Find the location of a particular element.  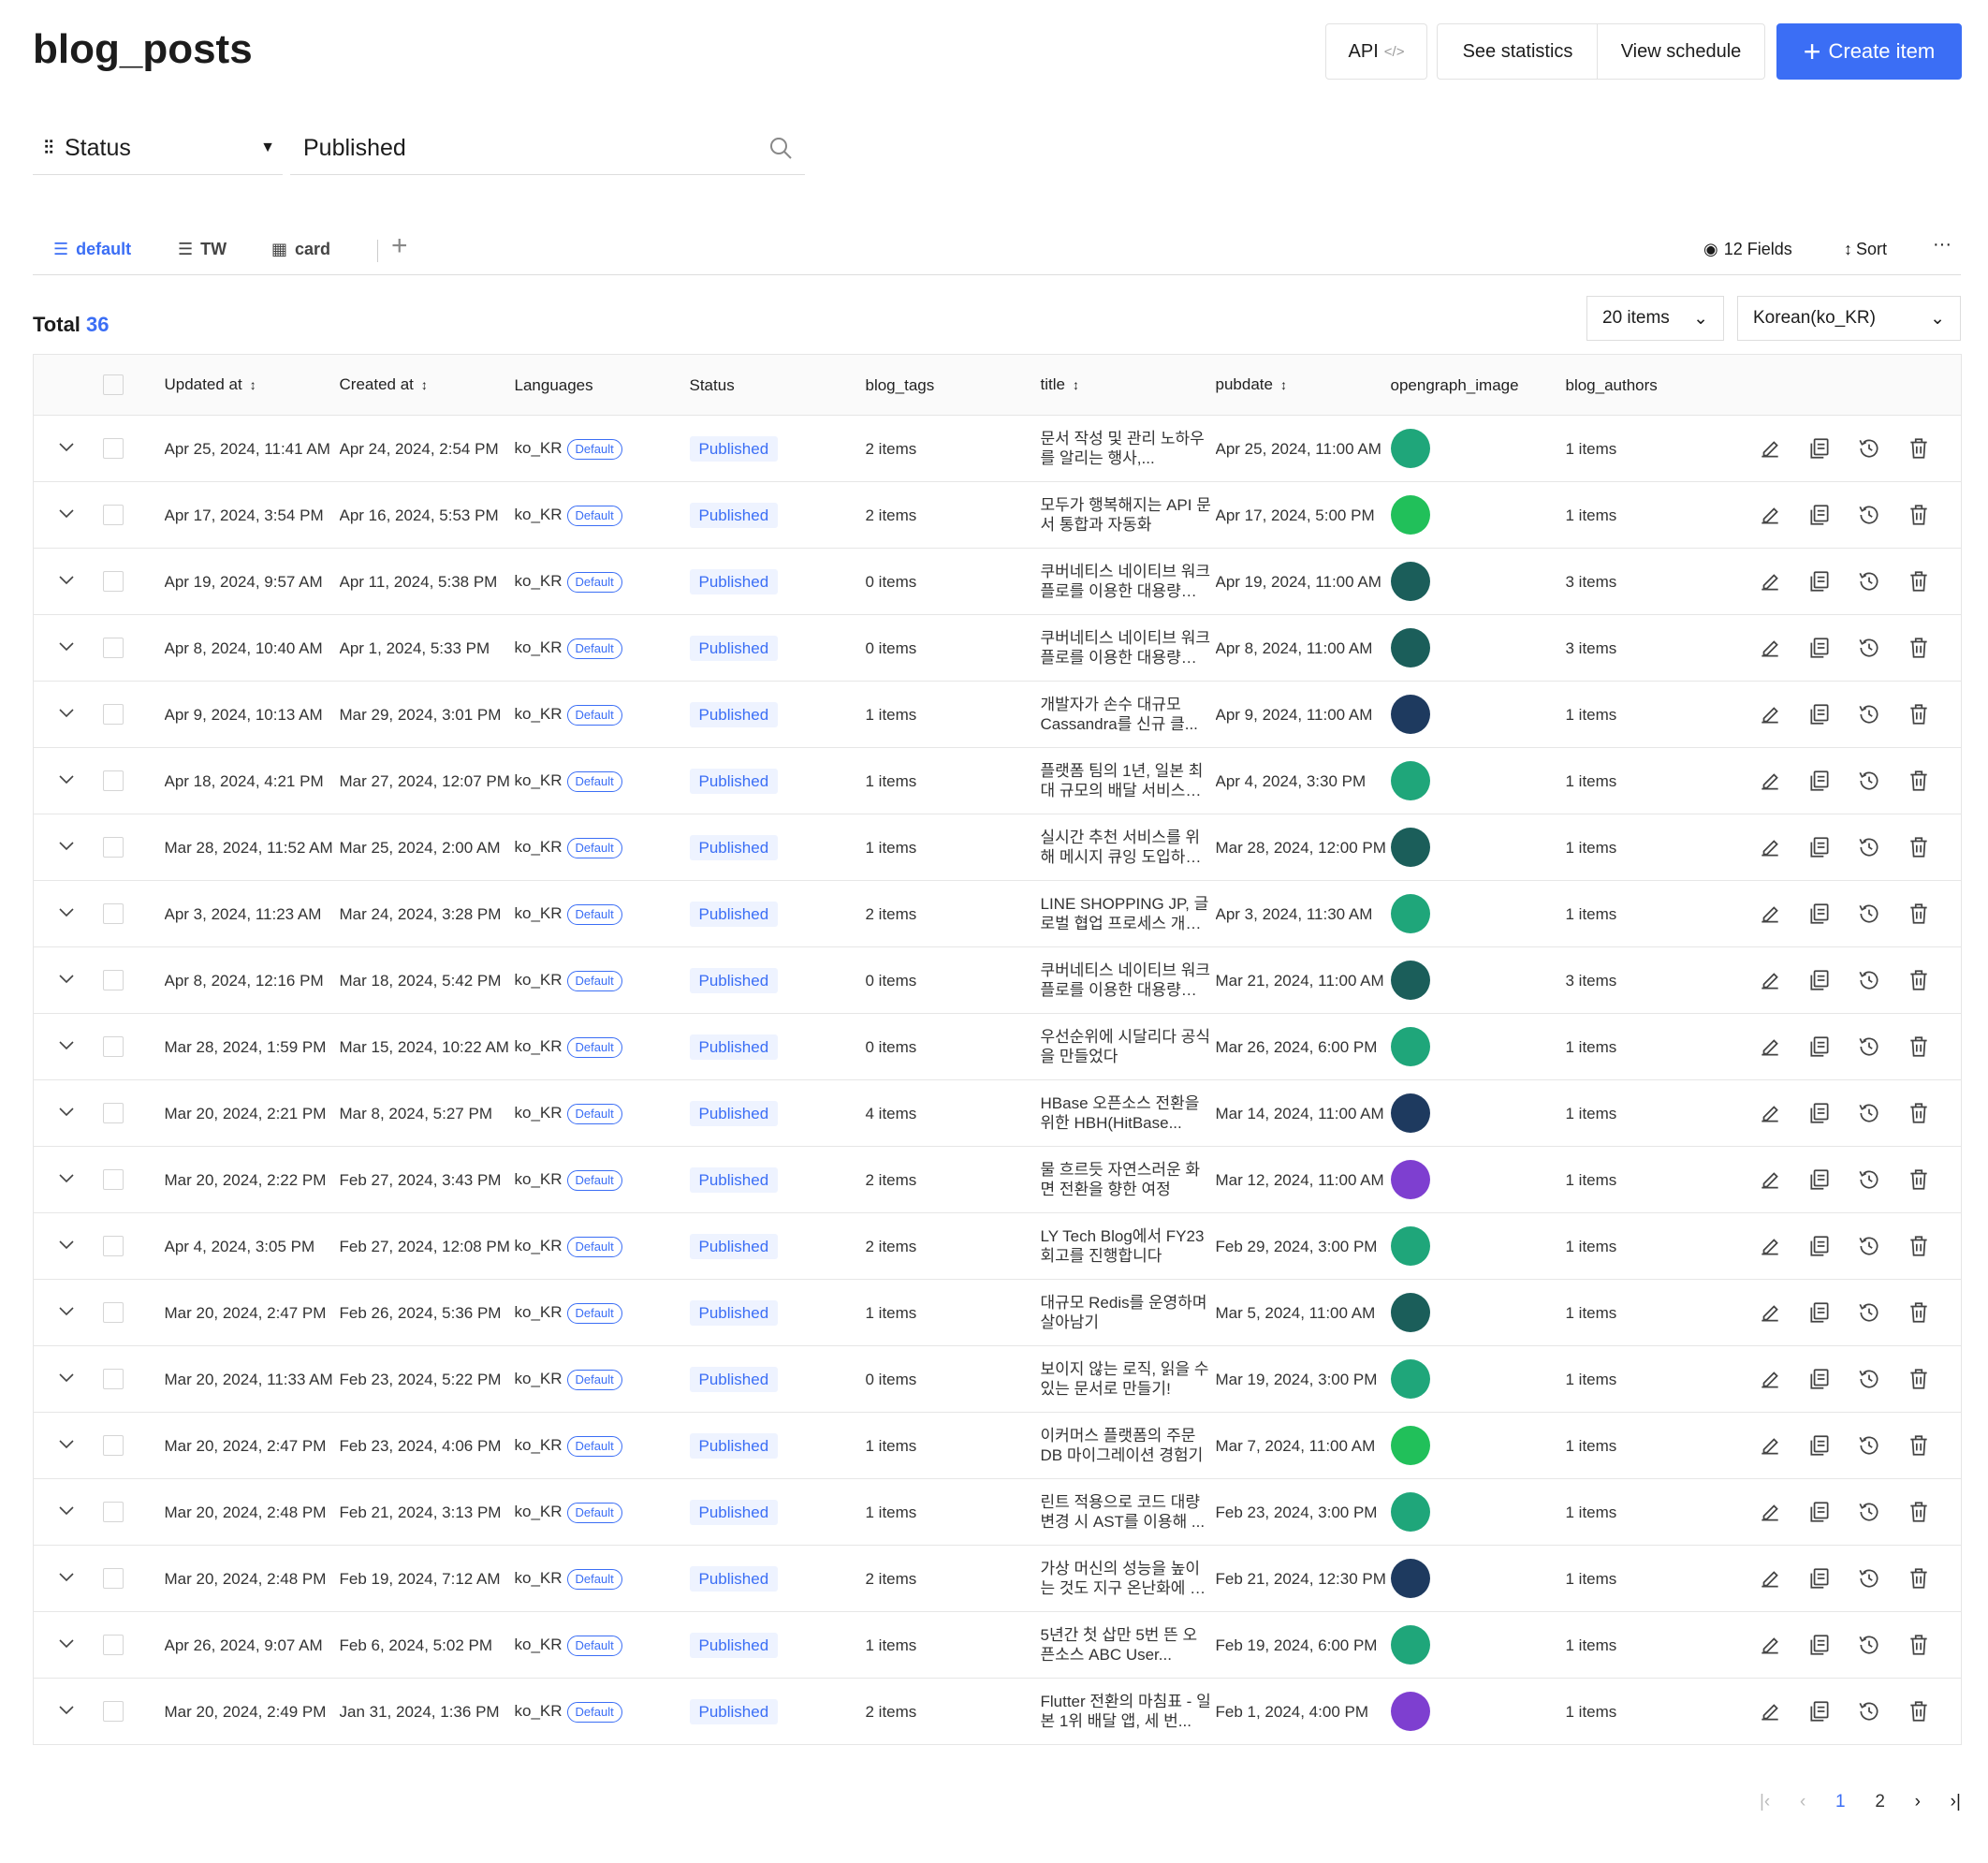

add-view-button: + is located at coordinates (399, 246).